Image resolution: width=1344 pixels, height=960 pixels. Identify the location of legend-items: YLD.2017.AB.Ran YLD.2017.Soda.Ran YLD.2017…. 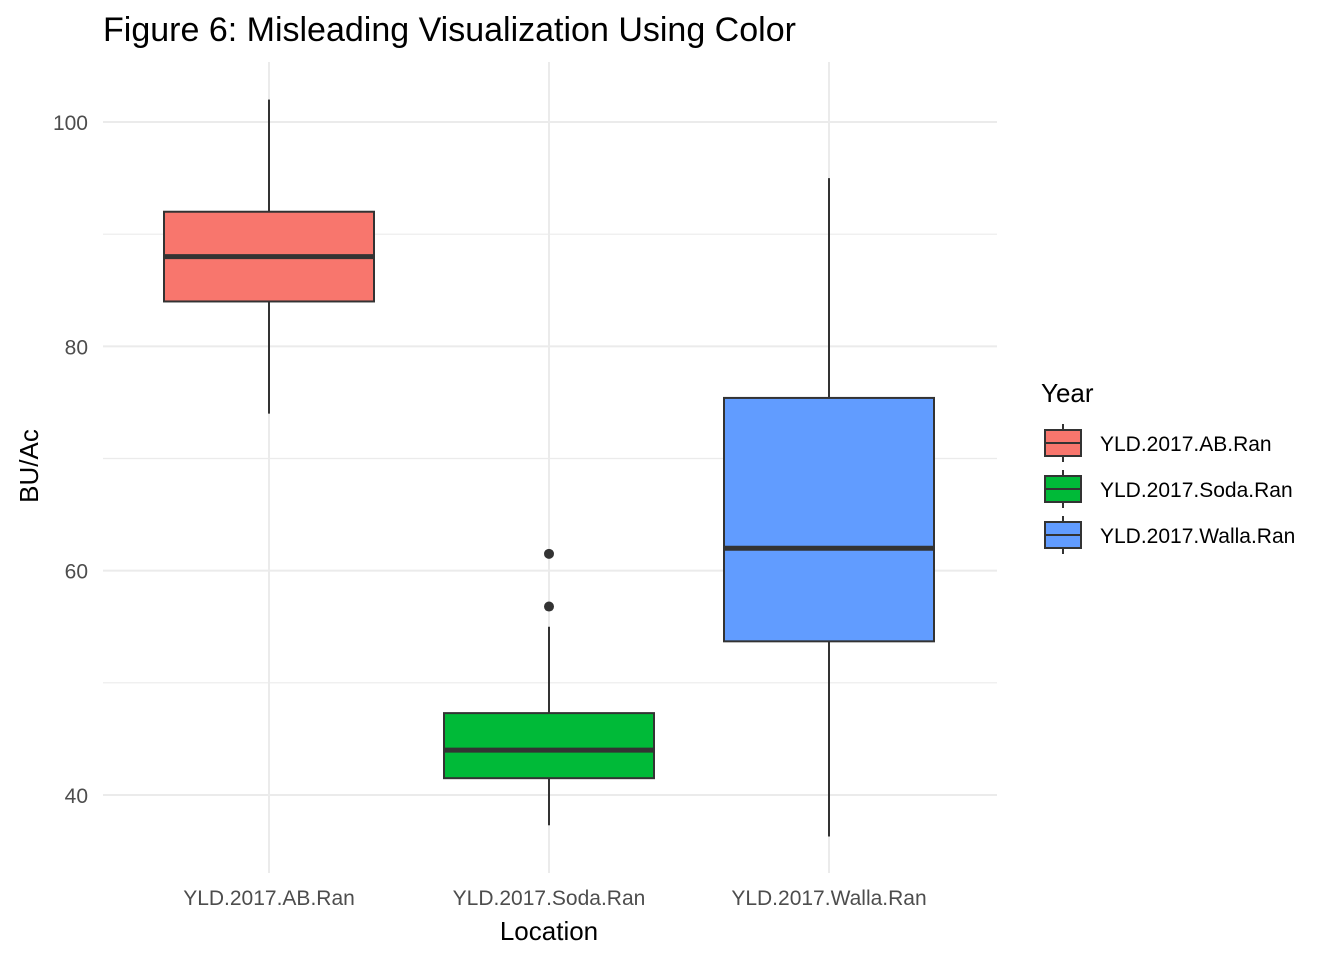
(1169, 489).